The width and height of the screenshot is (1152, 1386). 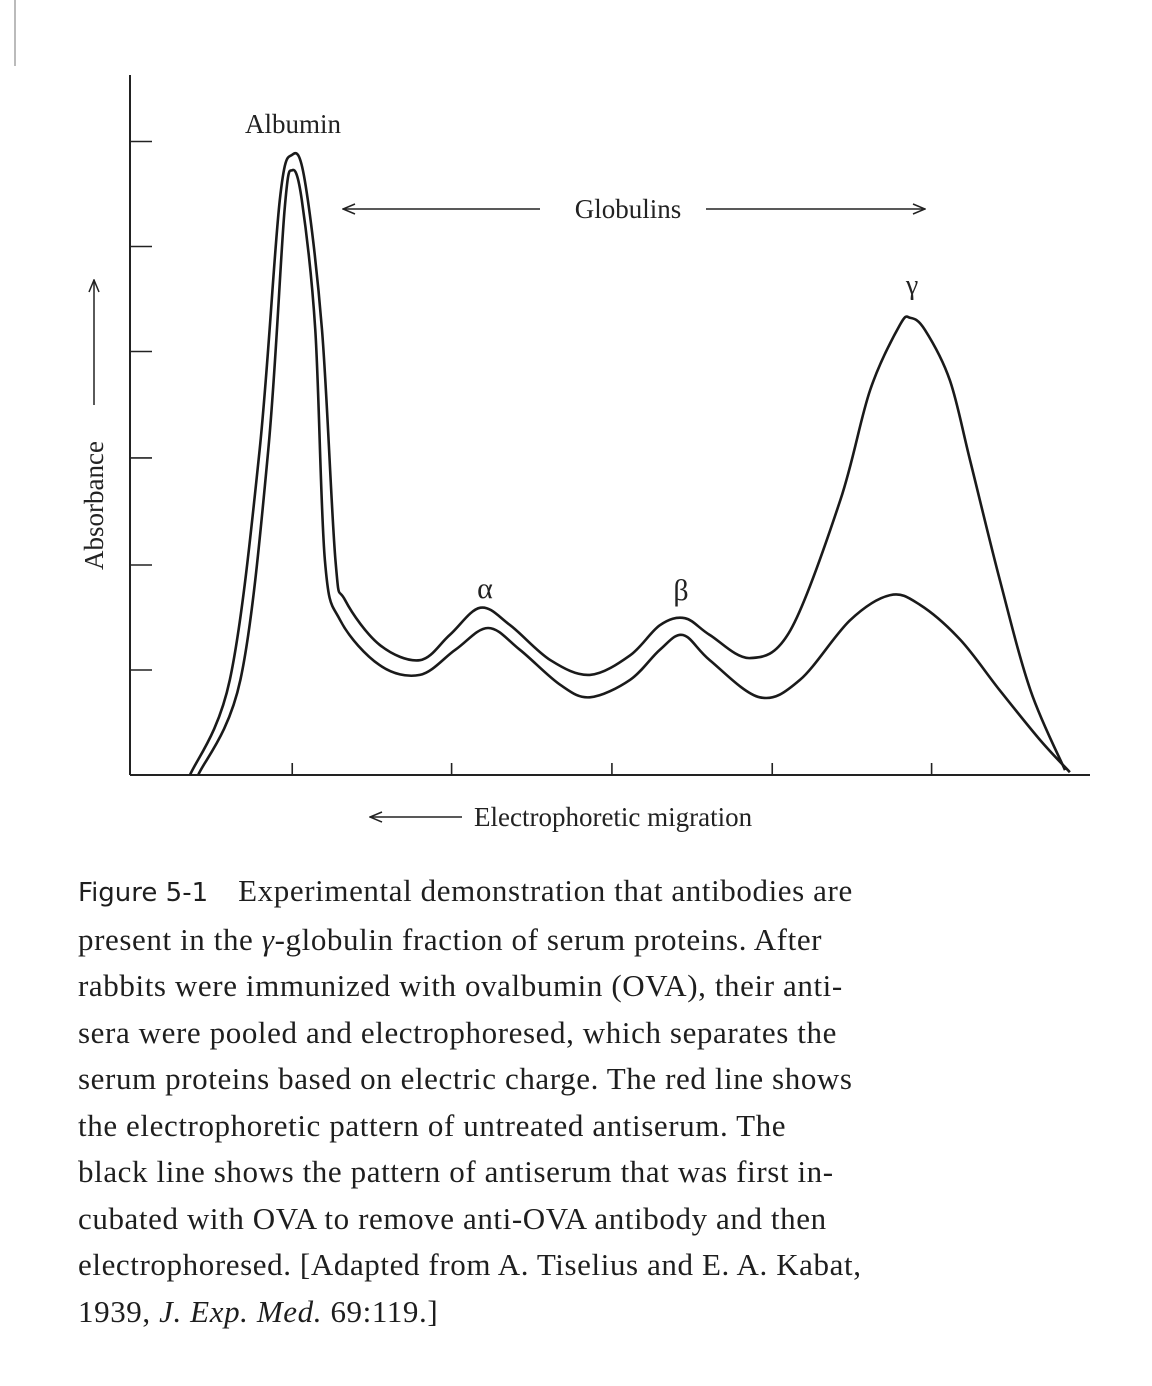 I want to click on y-axis-label: Absorbance, so click(x=94, y=505).